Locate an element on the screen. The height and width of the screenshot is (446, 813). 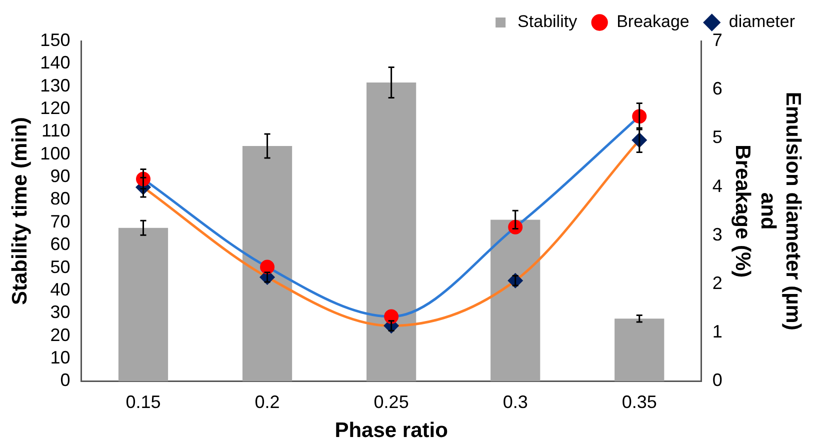
y-tick-label: 50 is located at coordinates (60, 266).